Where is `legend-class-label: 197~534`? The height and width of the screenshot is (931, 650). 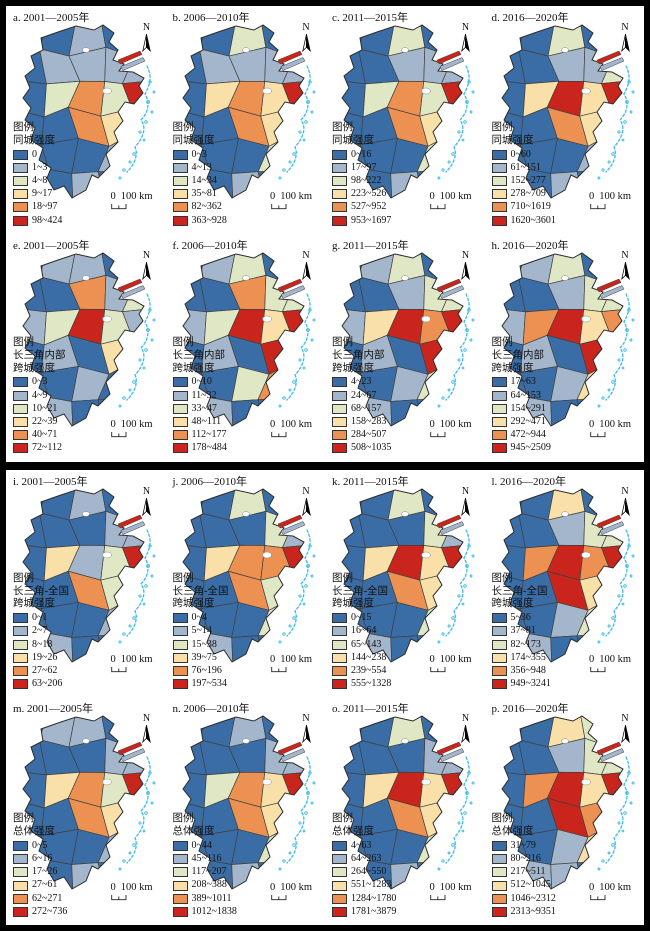
legend-class-label: 197~534 is located at coordinates (209, 684).